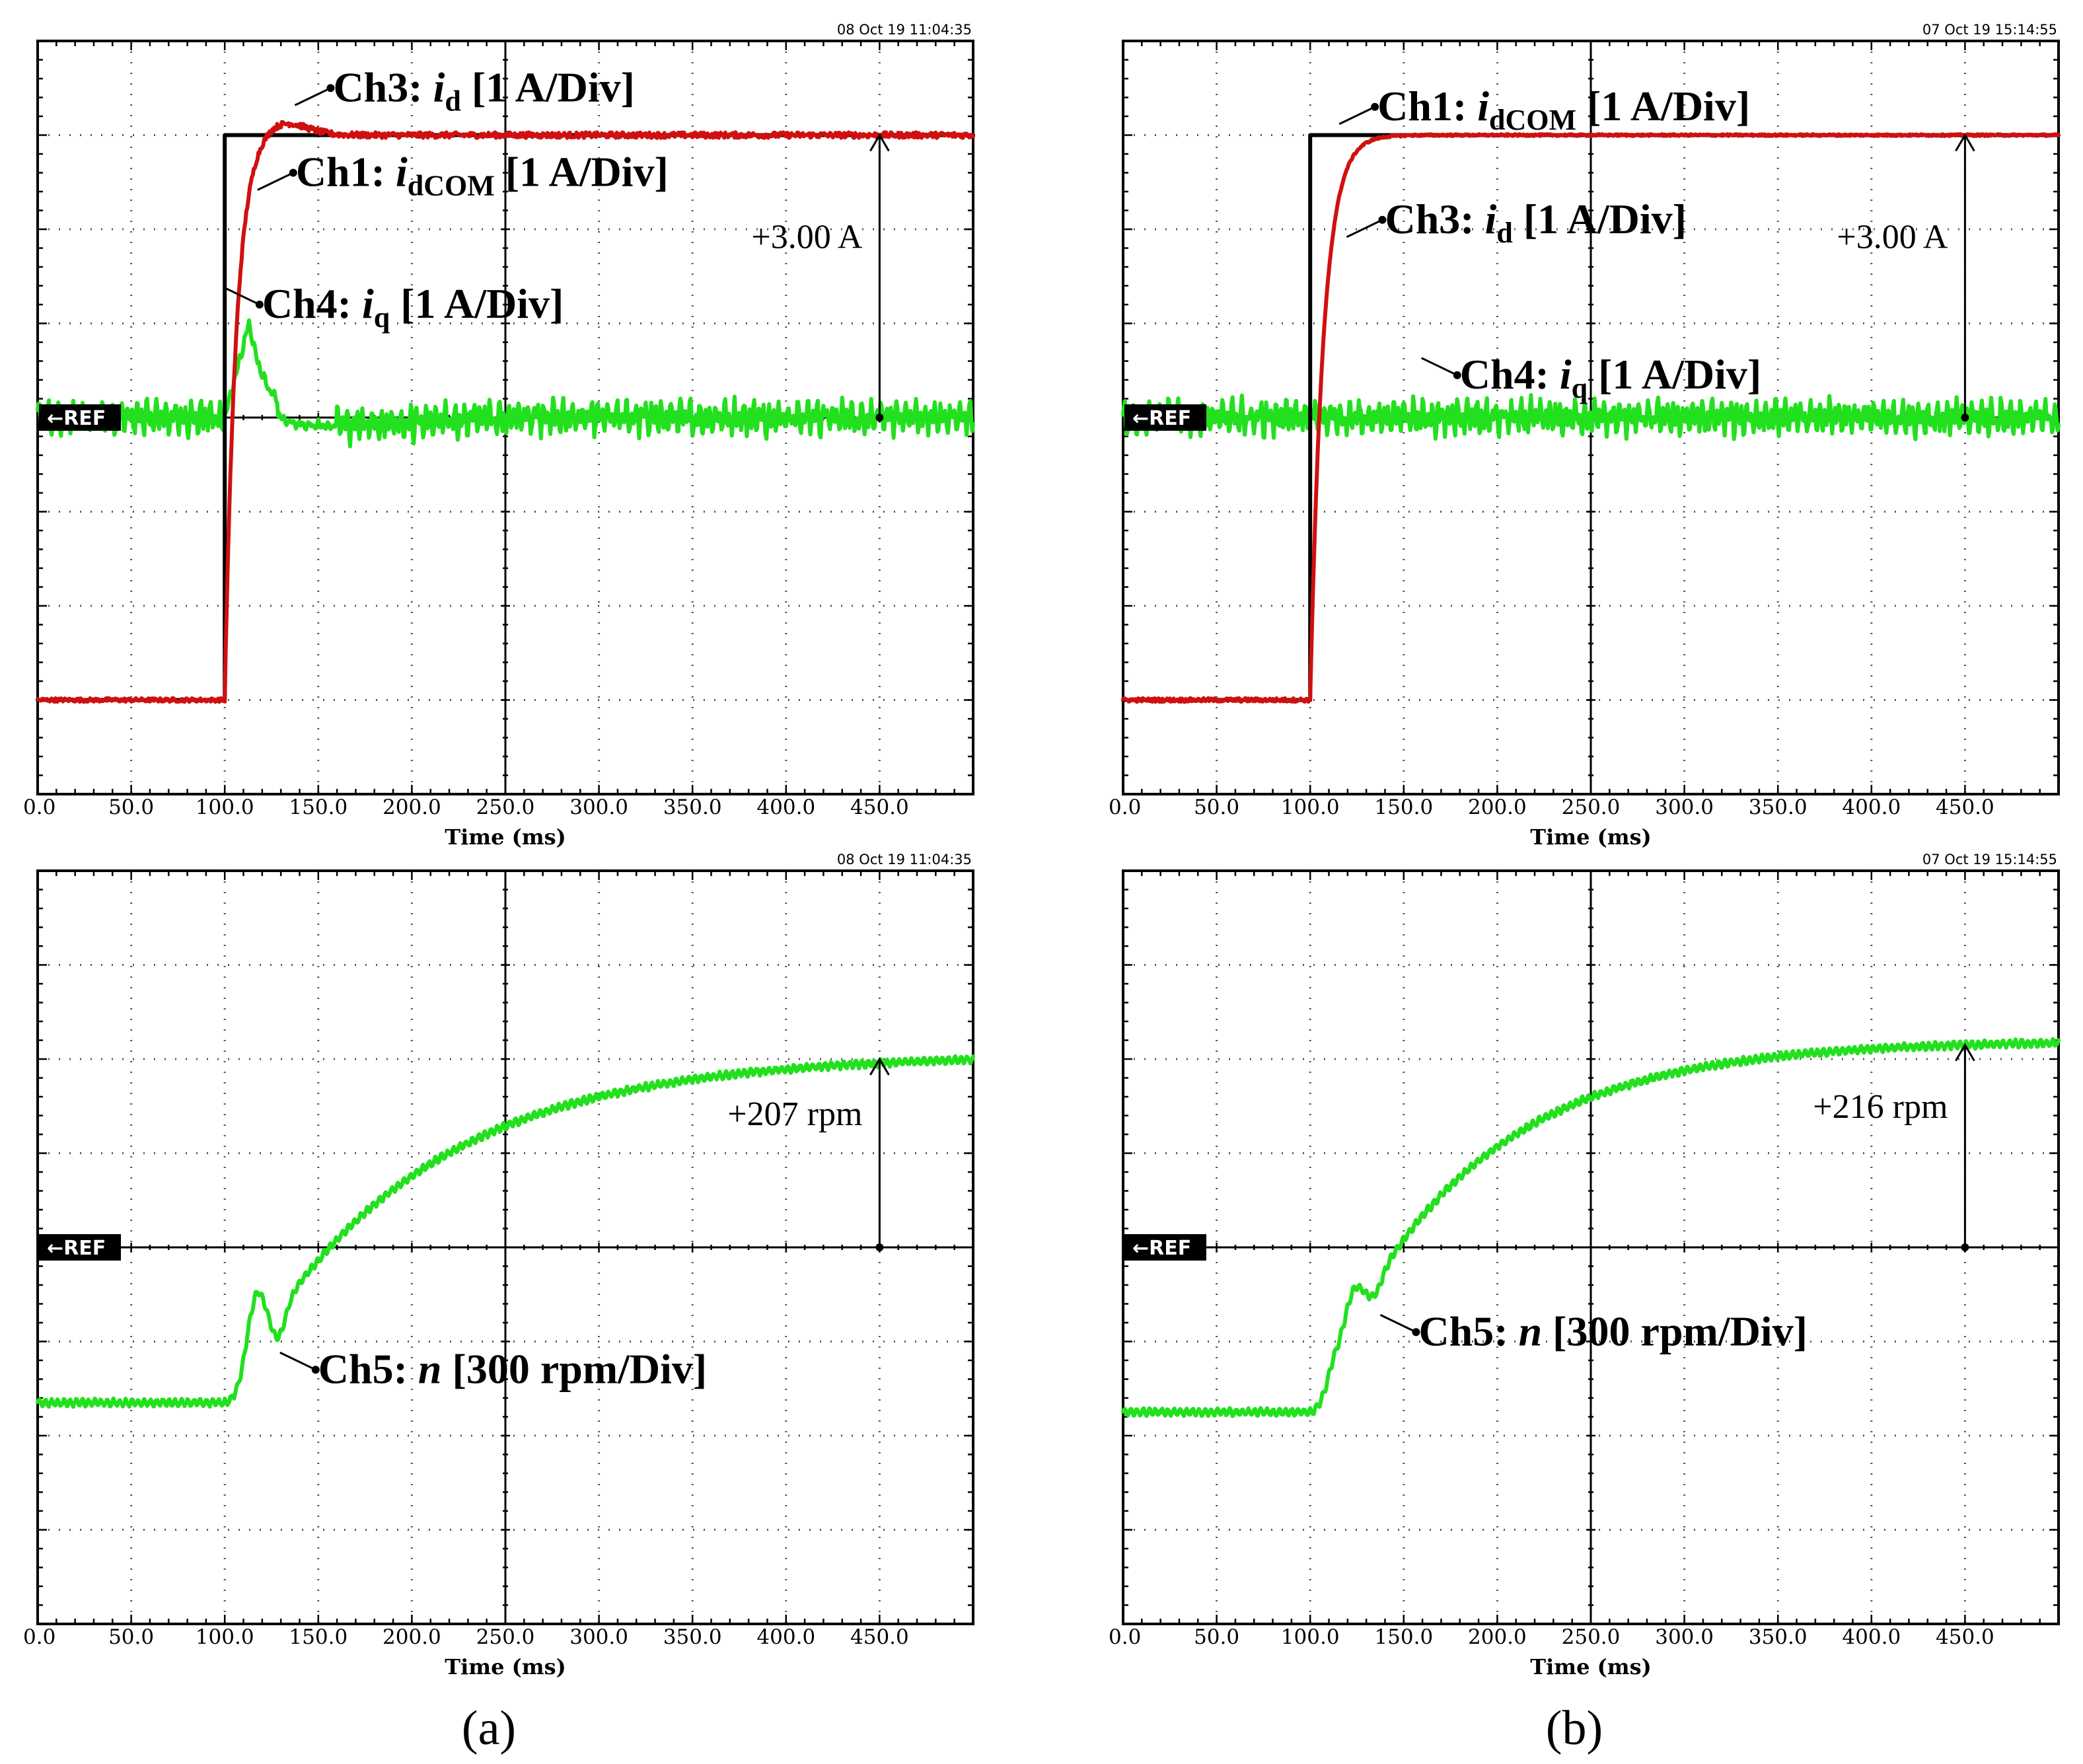 This screenshot has width=2083, height=1764. Describe the element at coordinates (383, 86) in the screenshot. I see `annotation-channel: Ch3:` at that location.